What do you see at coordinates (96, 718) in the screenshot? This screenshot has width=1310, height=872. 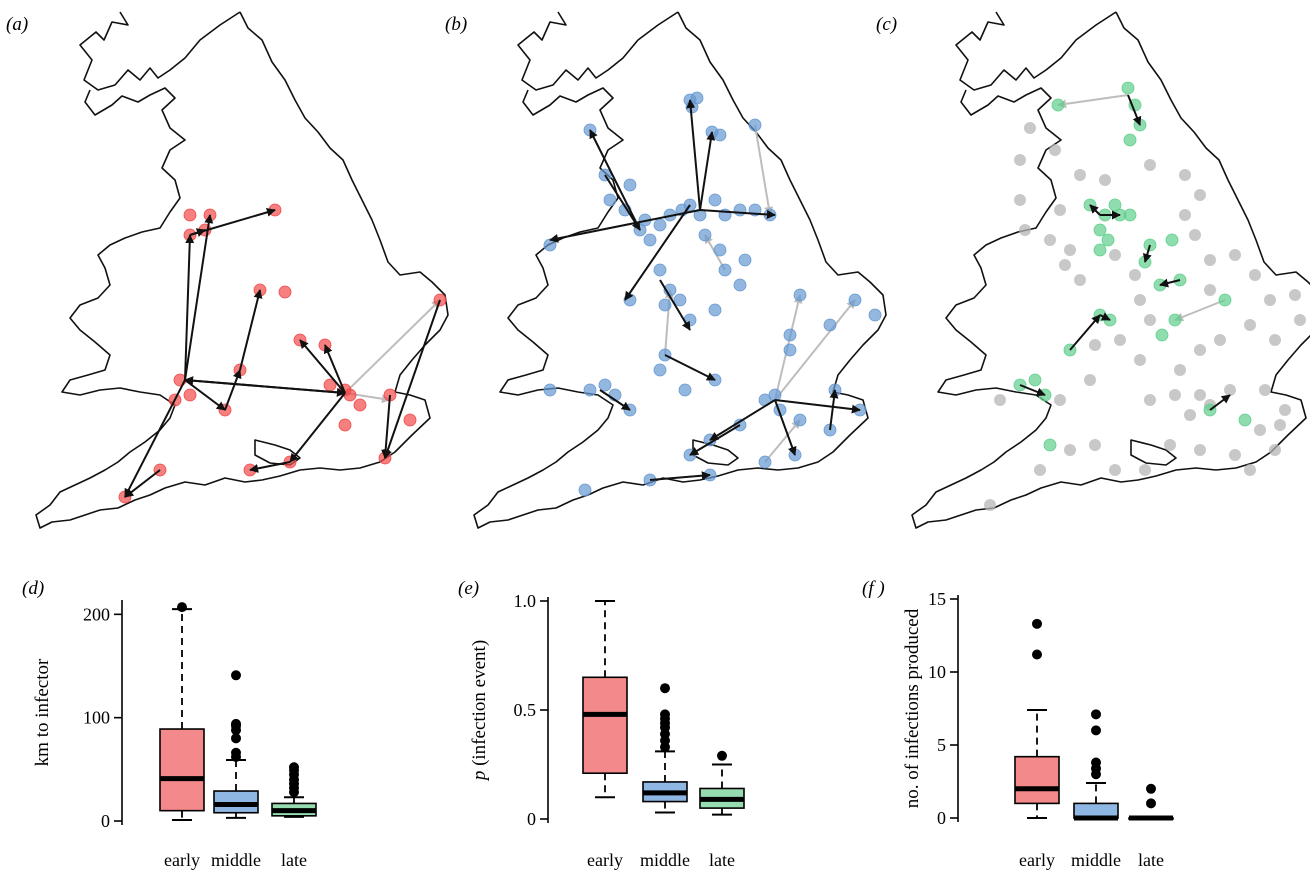 I see `y-tick-label: 100` at bounding box center [96, 718].